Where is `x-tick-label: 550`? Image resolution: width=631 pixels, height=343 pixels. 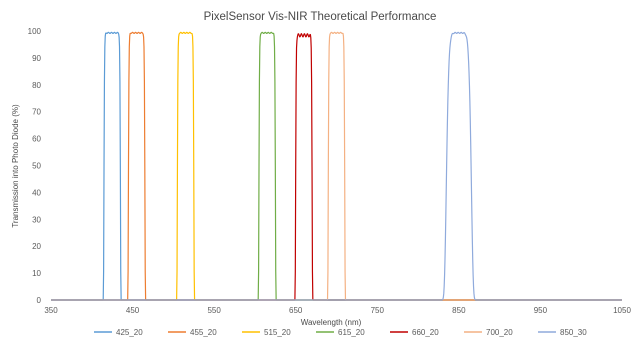 x-tick-label: 550 is located at coordinates (214, 310).